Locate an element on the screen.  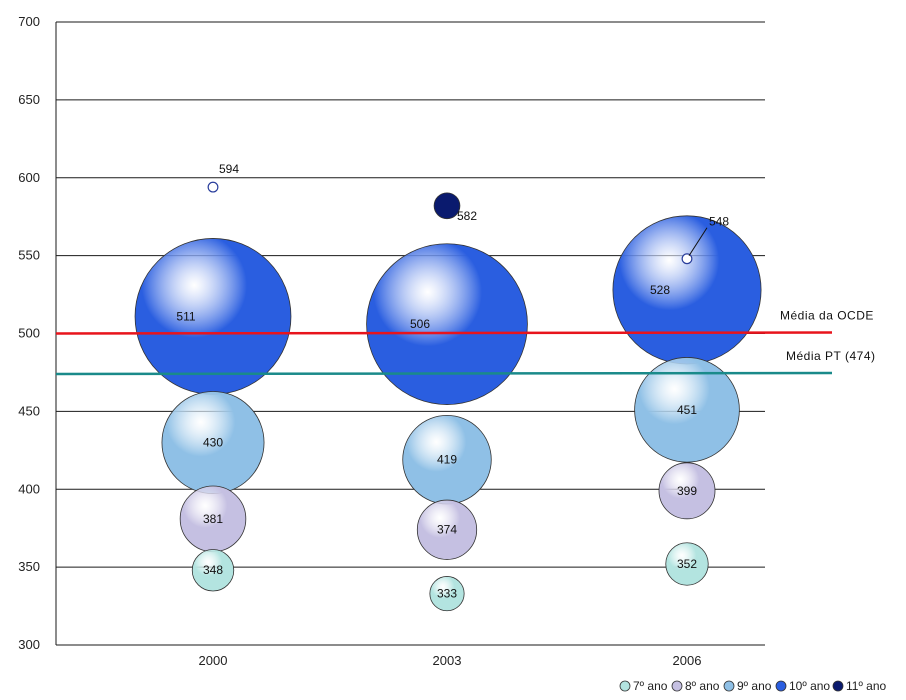
legend-item-11-ano: 11º ano is located at coordinates (859, 686).